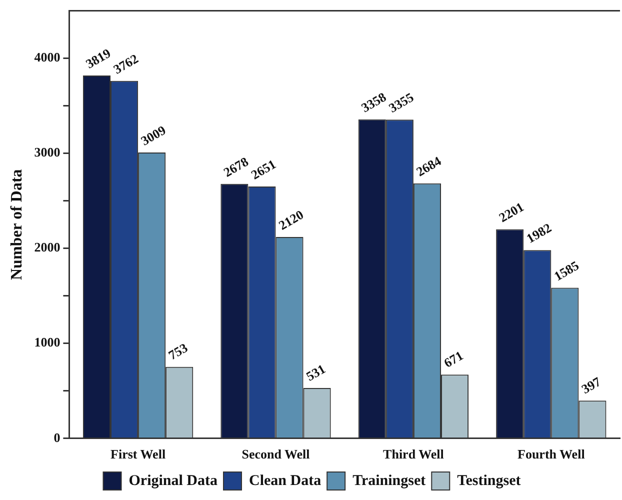 The image size is (622, 500). What do you see at coordinates (291, 219) in the screenshot?
I see `data-label: 2120` at bounding box center [291, 219].